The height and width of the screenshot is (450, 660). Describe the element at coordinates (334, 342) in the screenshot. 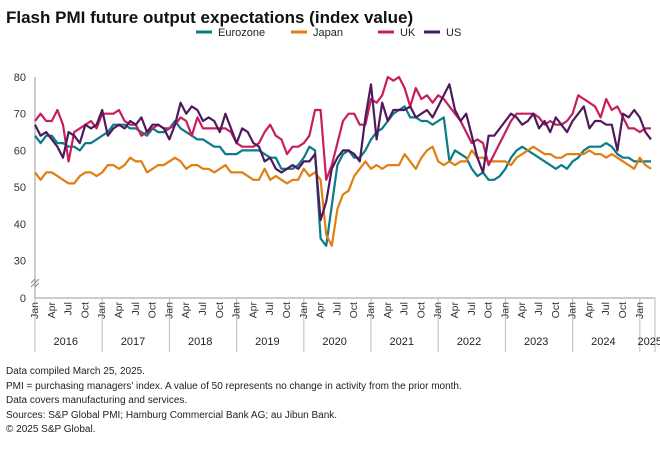

I see `year-label: 2020` at that location.